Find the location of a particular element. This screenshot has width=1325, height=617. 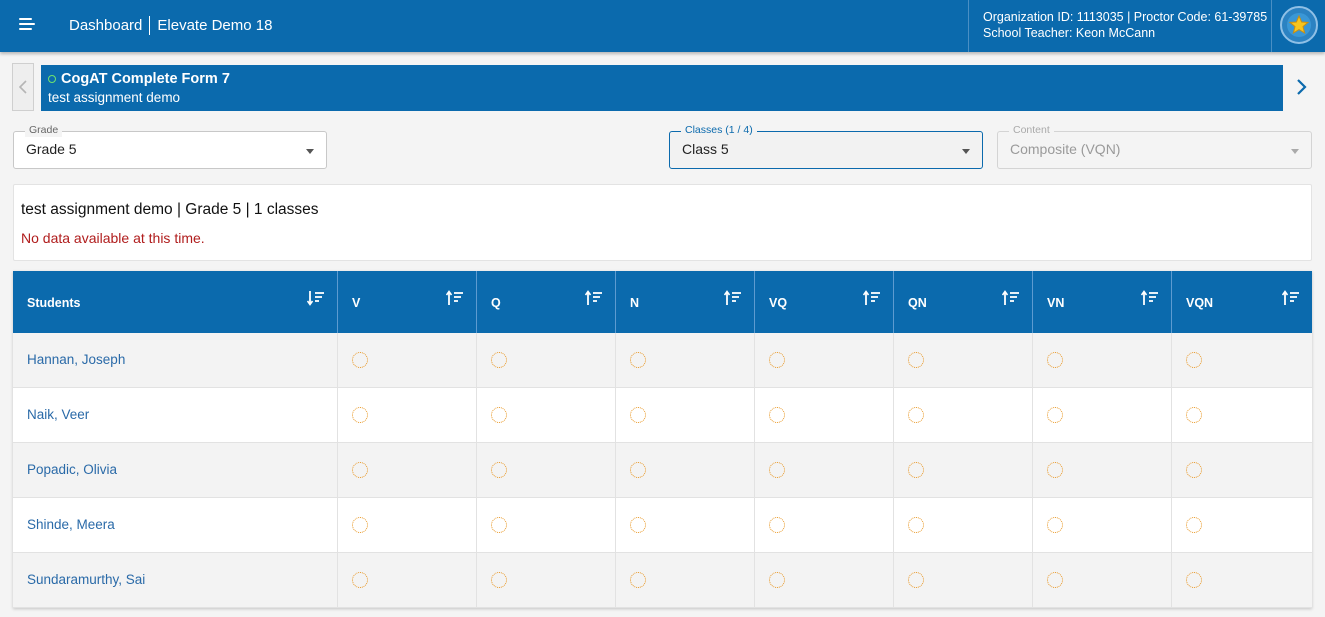

breadcrumb: Dashboard Elevate Demo 18 is located at coordinates (170, 25).